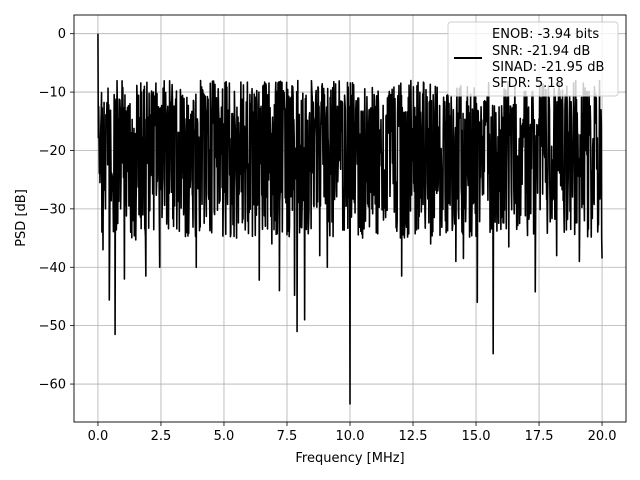  I want to click on y-tick-label: −40, so click(52, 268).